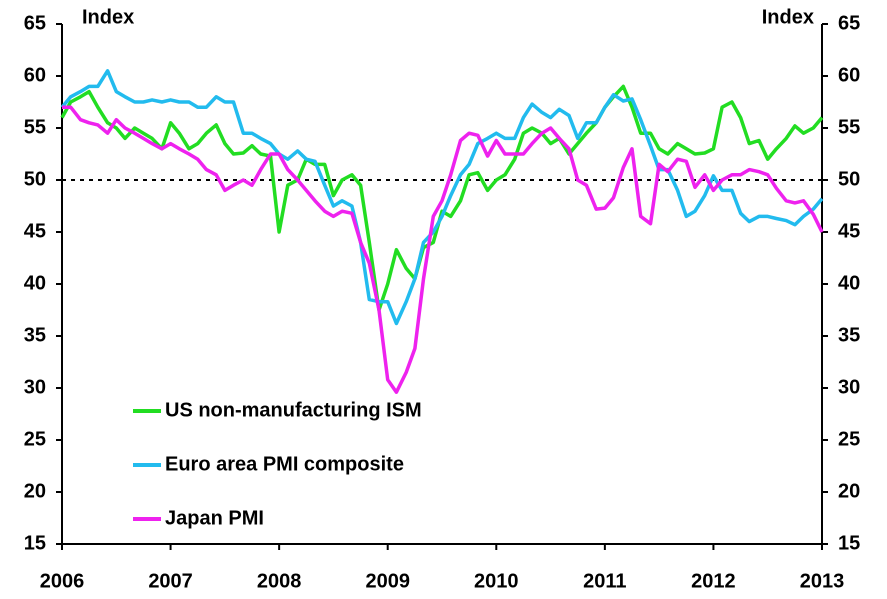 The width and height of the screenshot is (887, 599). What do you see at coordinates (387, 581) in the screenshot?
I see `x-tick-label: 2009` at bounding box center [387, 581].